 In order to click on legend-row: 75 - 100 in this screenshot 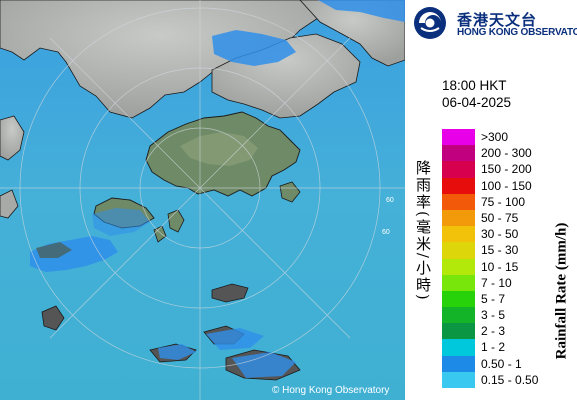, I will do `click(502, 201)`.